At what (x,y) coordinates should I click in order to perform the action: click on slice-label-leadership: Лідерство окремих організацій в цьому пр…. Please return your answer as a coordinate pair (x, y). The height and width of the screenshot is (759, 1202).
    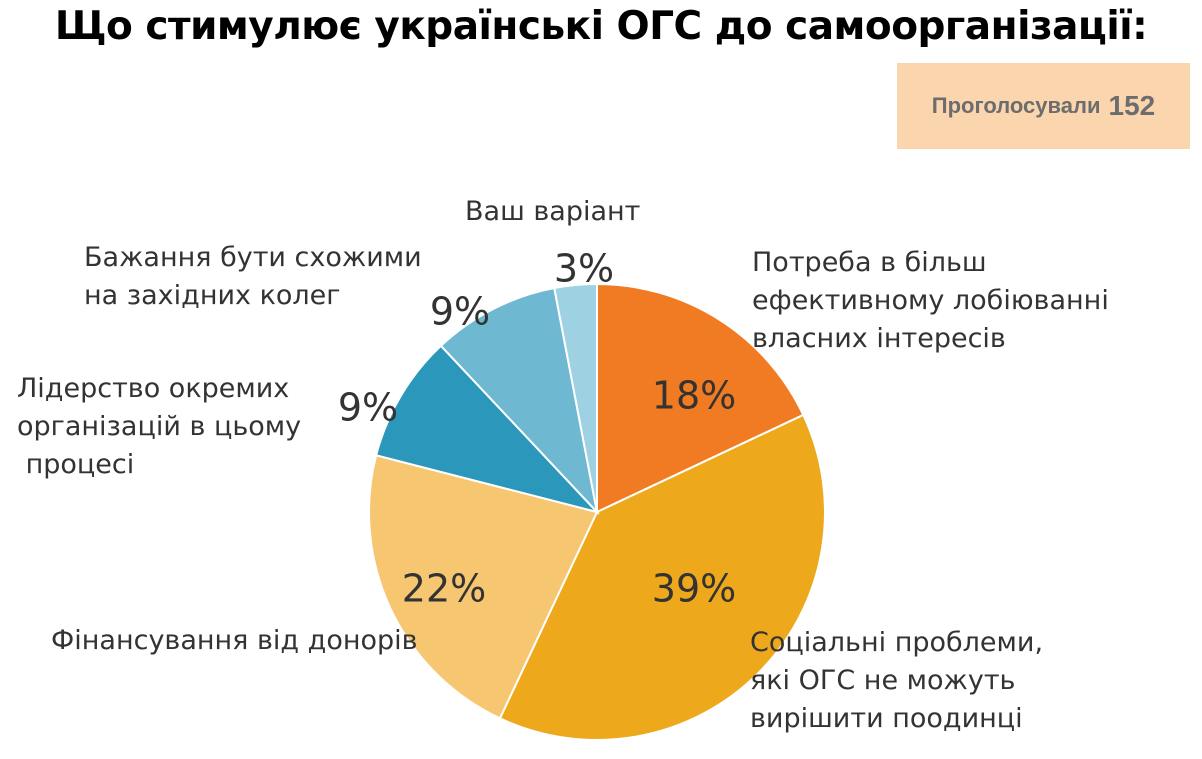
    Looking at the image, I should click on (159, 427).